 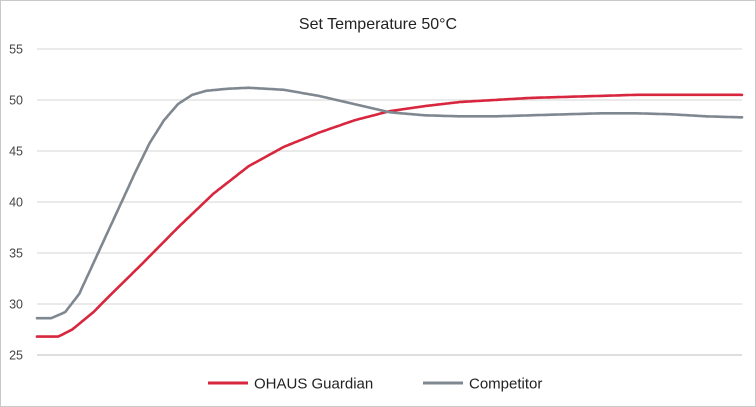 I want to click on y-tick-label-55: 55, so click(x=16, y=50).